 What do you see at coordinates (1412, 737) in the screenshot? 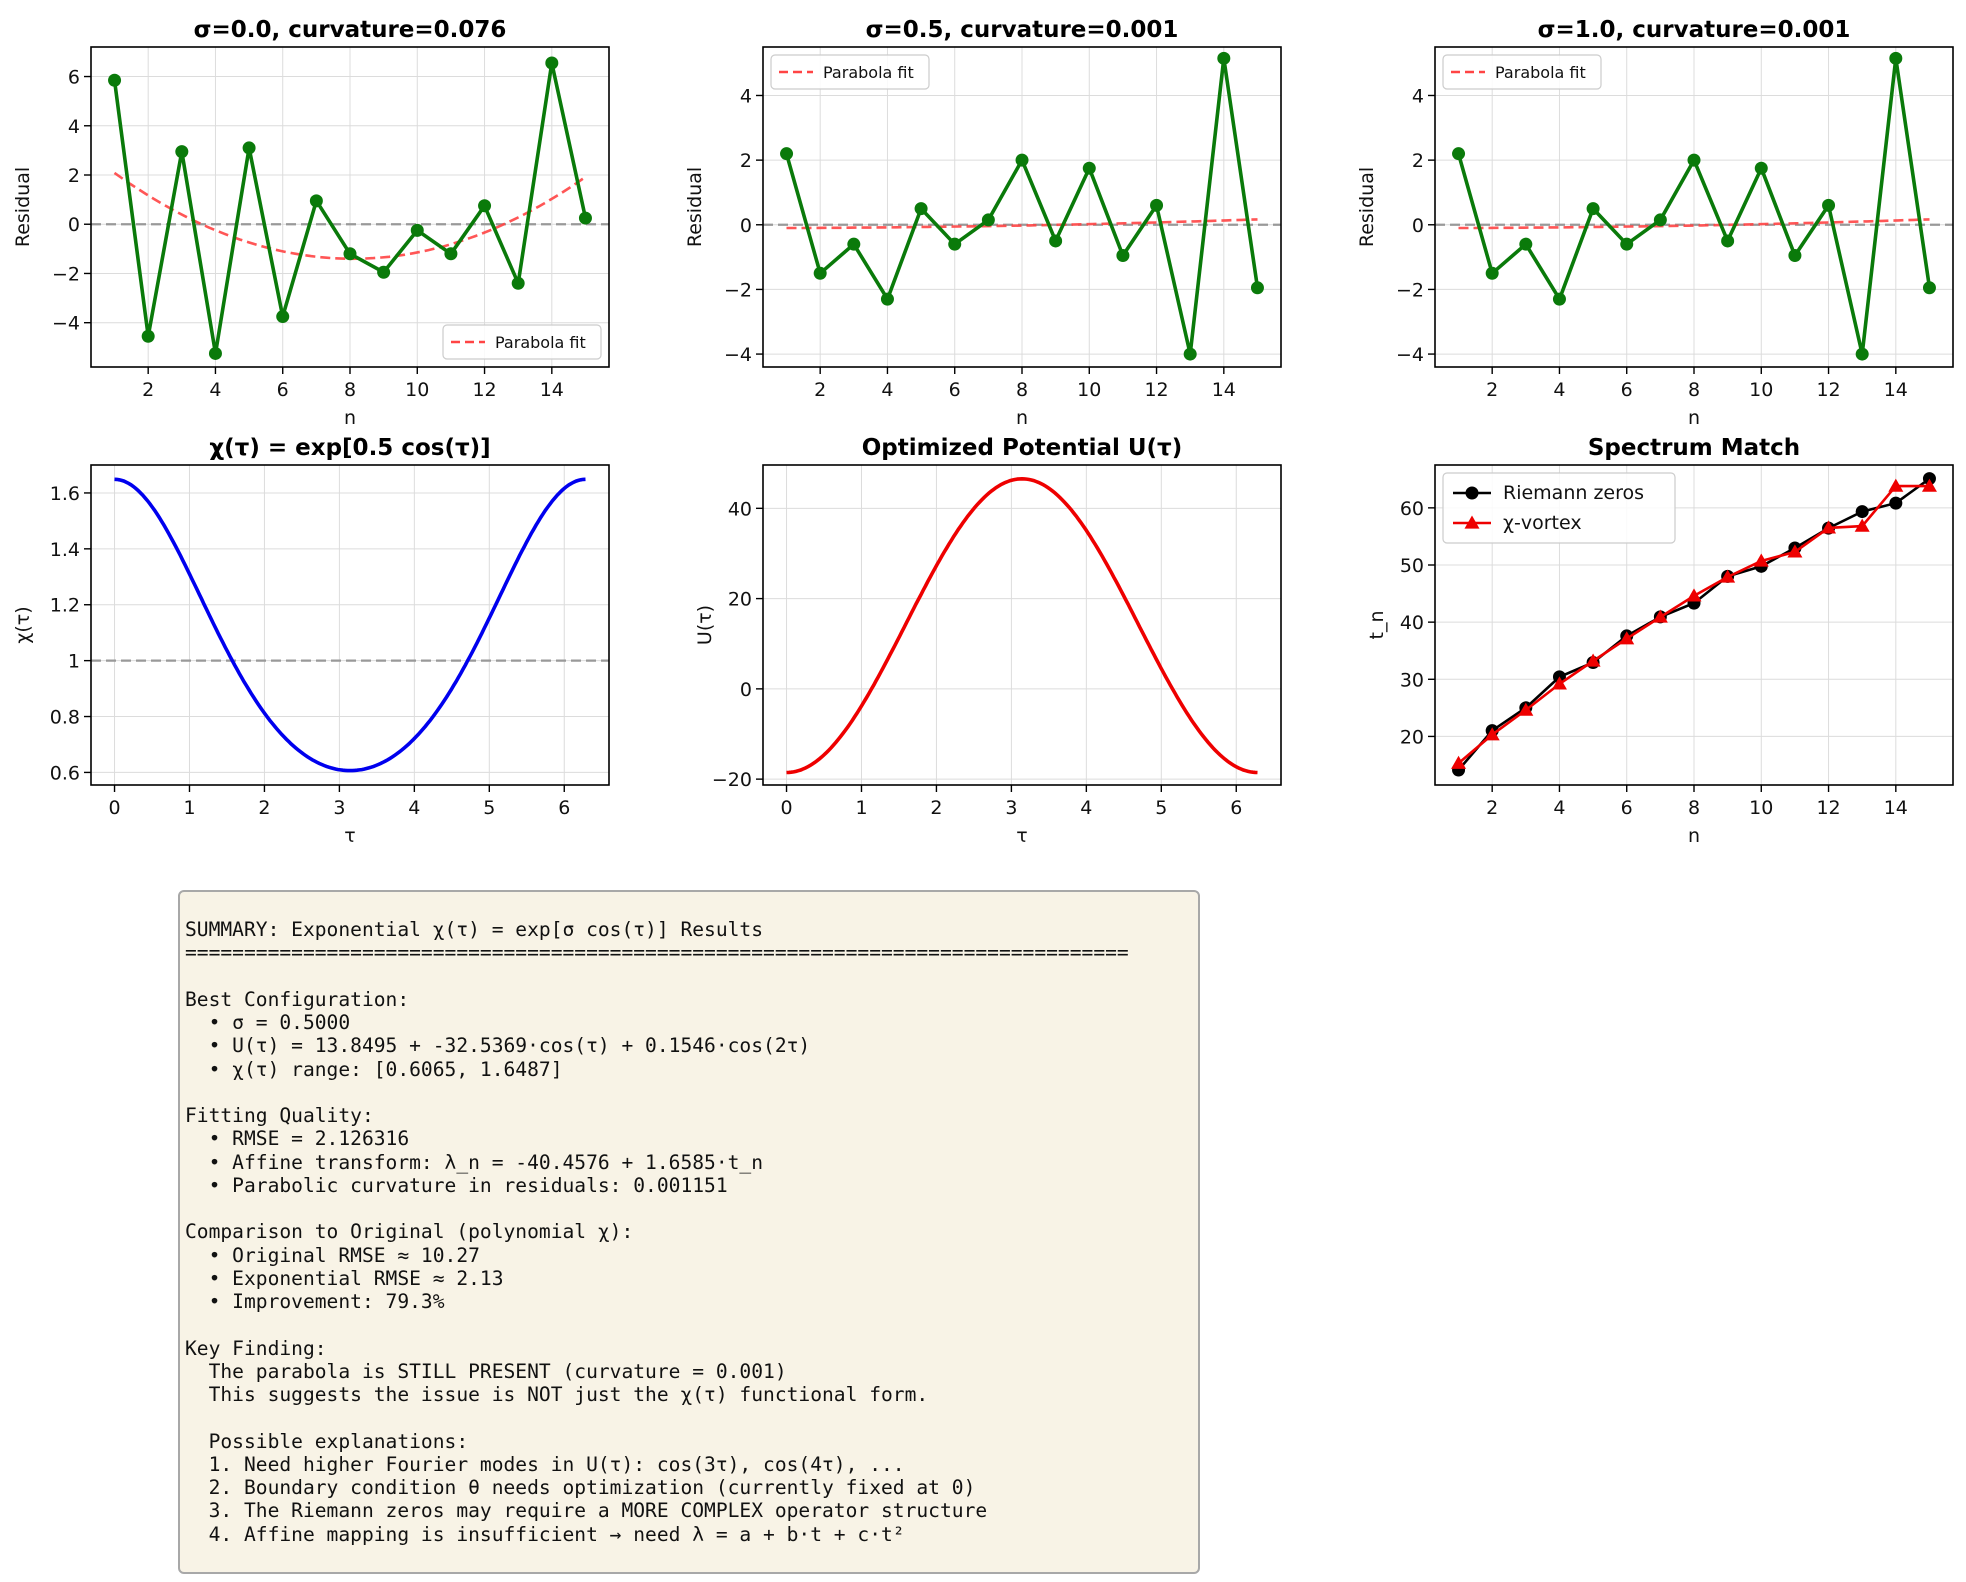
I see `y-tick-label: 20` at bounding box center [1412, 737].